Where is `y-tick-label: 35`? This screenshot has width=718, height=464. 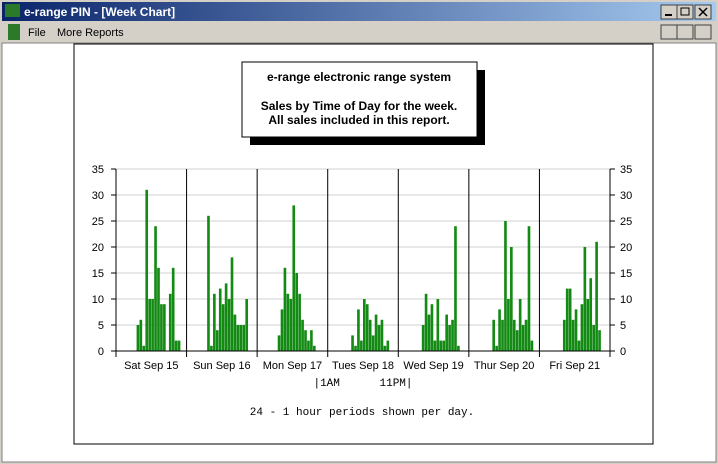 y-tick-label: 35 is located at coordinates (98, 170).